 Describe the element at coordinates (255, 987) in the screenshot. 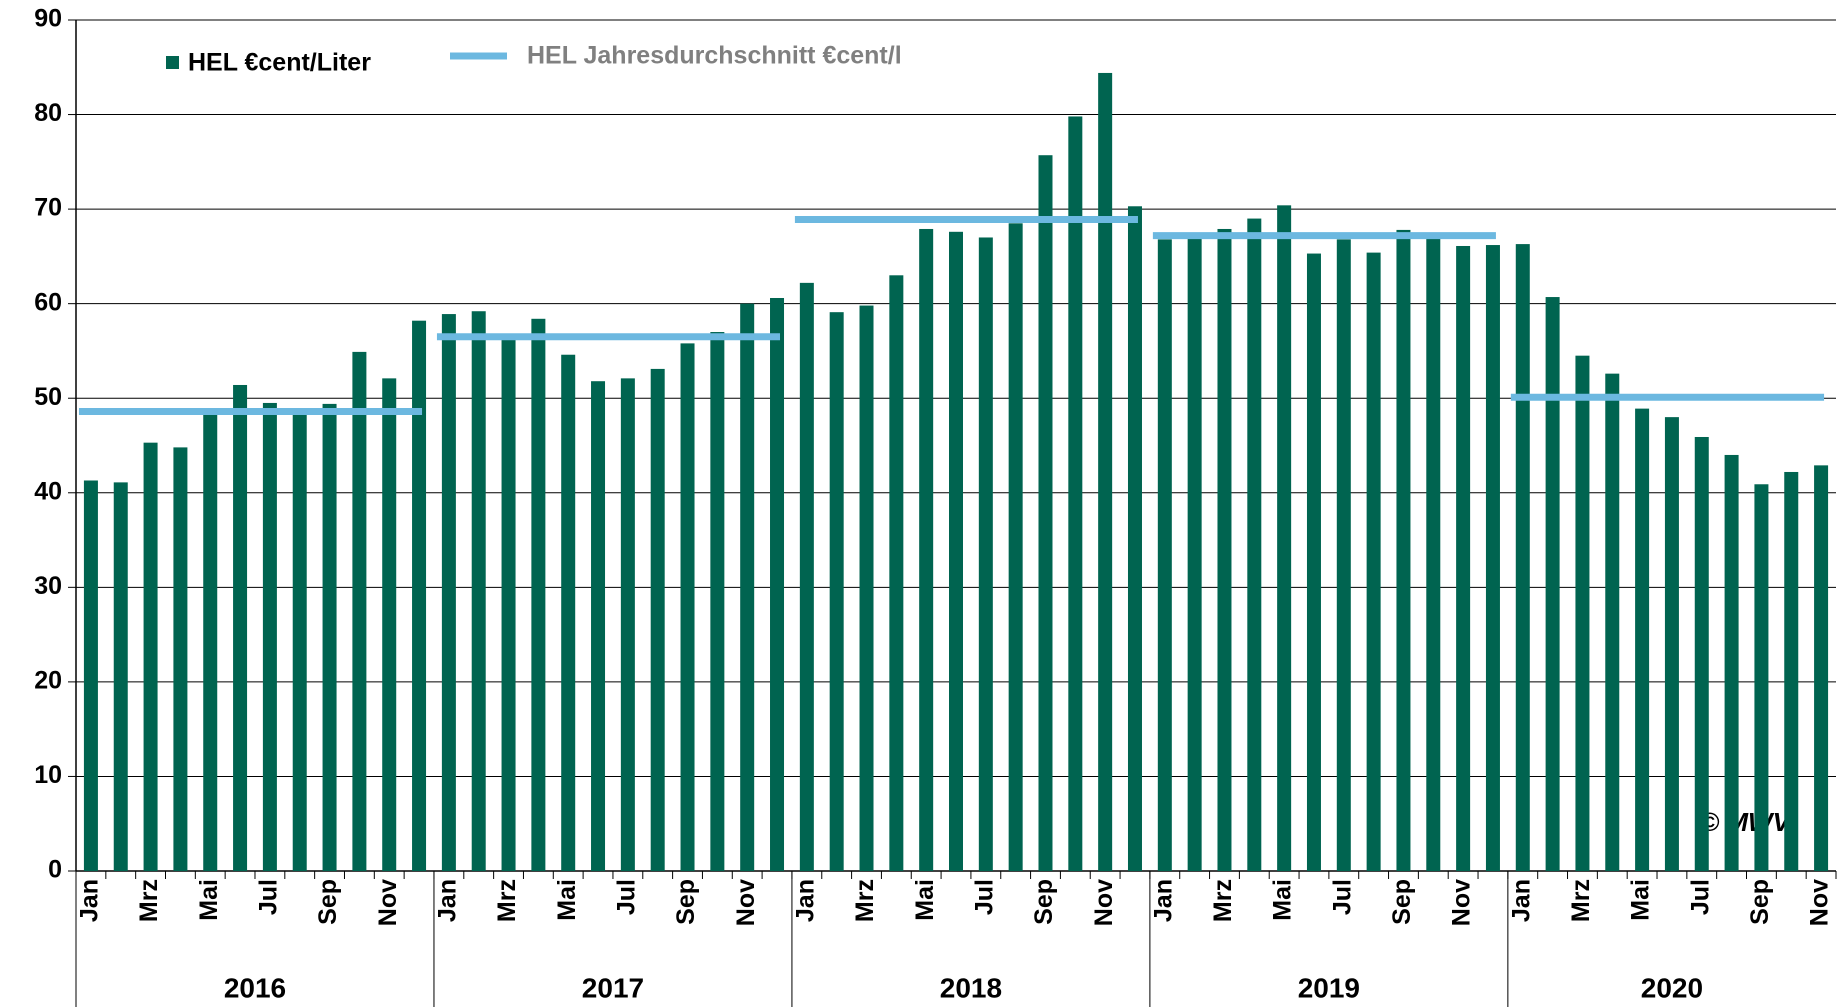

I see `year-label: 2016` at that location.